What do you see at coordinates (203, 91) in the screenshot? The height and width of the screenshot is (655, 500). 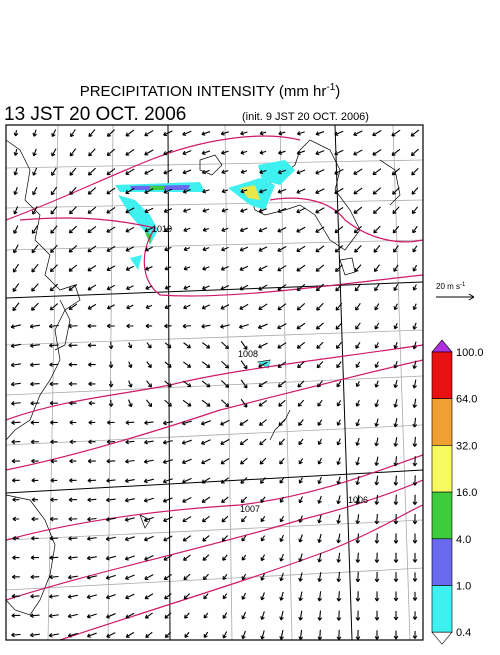 I see `title-text: PRECIPITATION INTENSITY (mm hr` at bounding box center [203, 91].